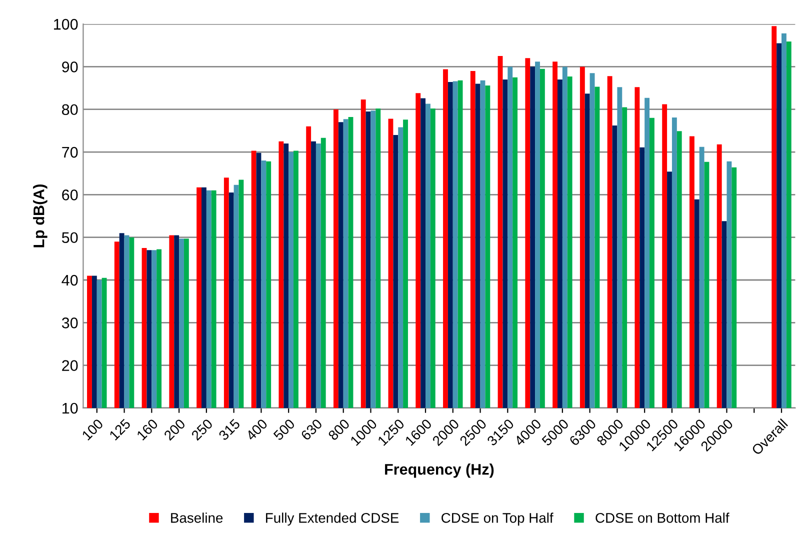  What do you see at coordinates (439, 471) in the screenshot?
I see `x-axis-title: Frequency (Hz)` at bounding box center [439, 471].